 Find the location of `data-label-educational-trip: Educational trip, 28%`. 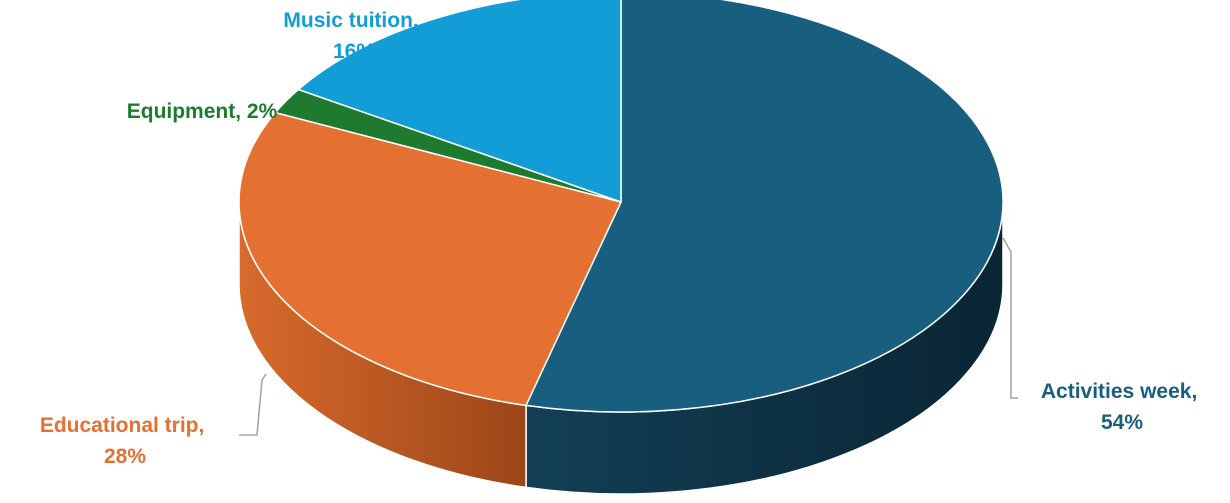

data-label-educational-trip: Educational trip, 28% is located at coordinates (125, 441).